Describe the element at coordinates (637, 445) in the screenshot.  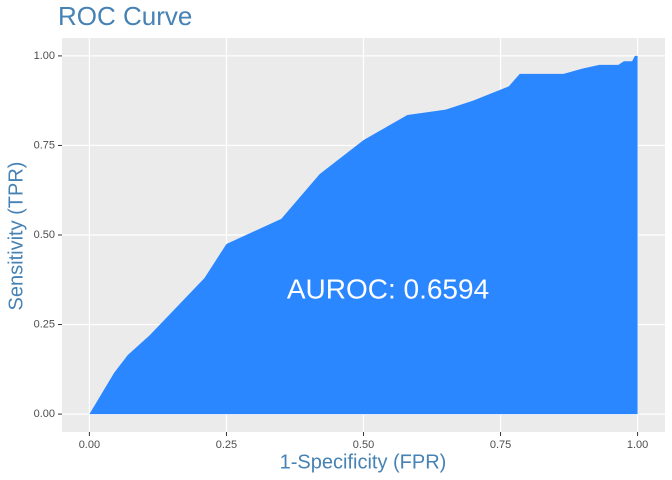
I see `x-tick-label: 1.00` at that location.